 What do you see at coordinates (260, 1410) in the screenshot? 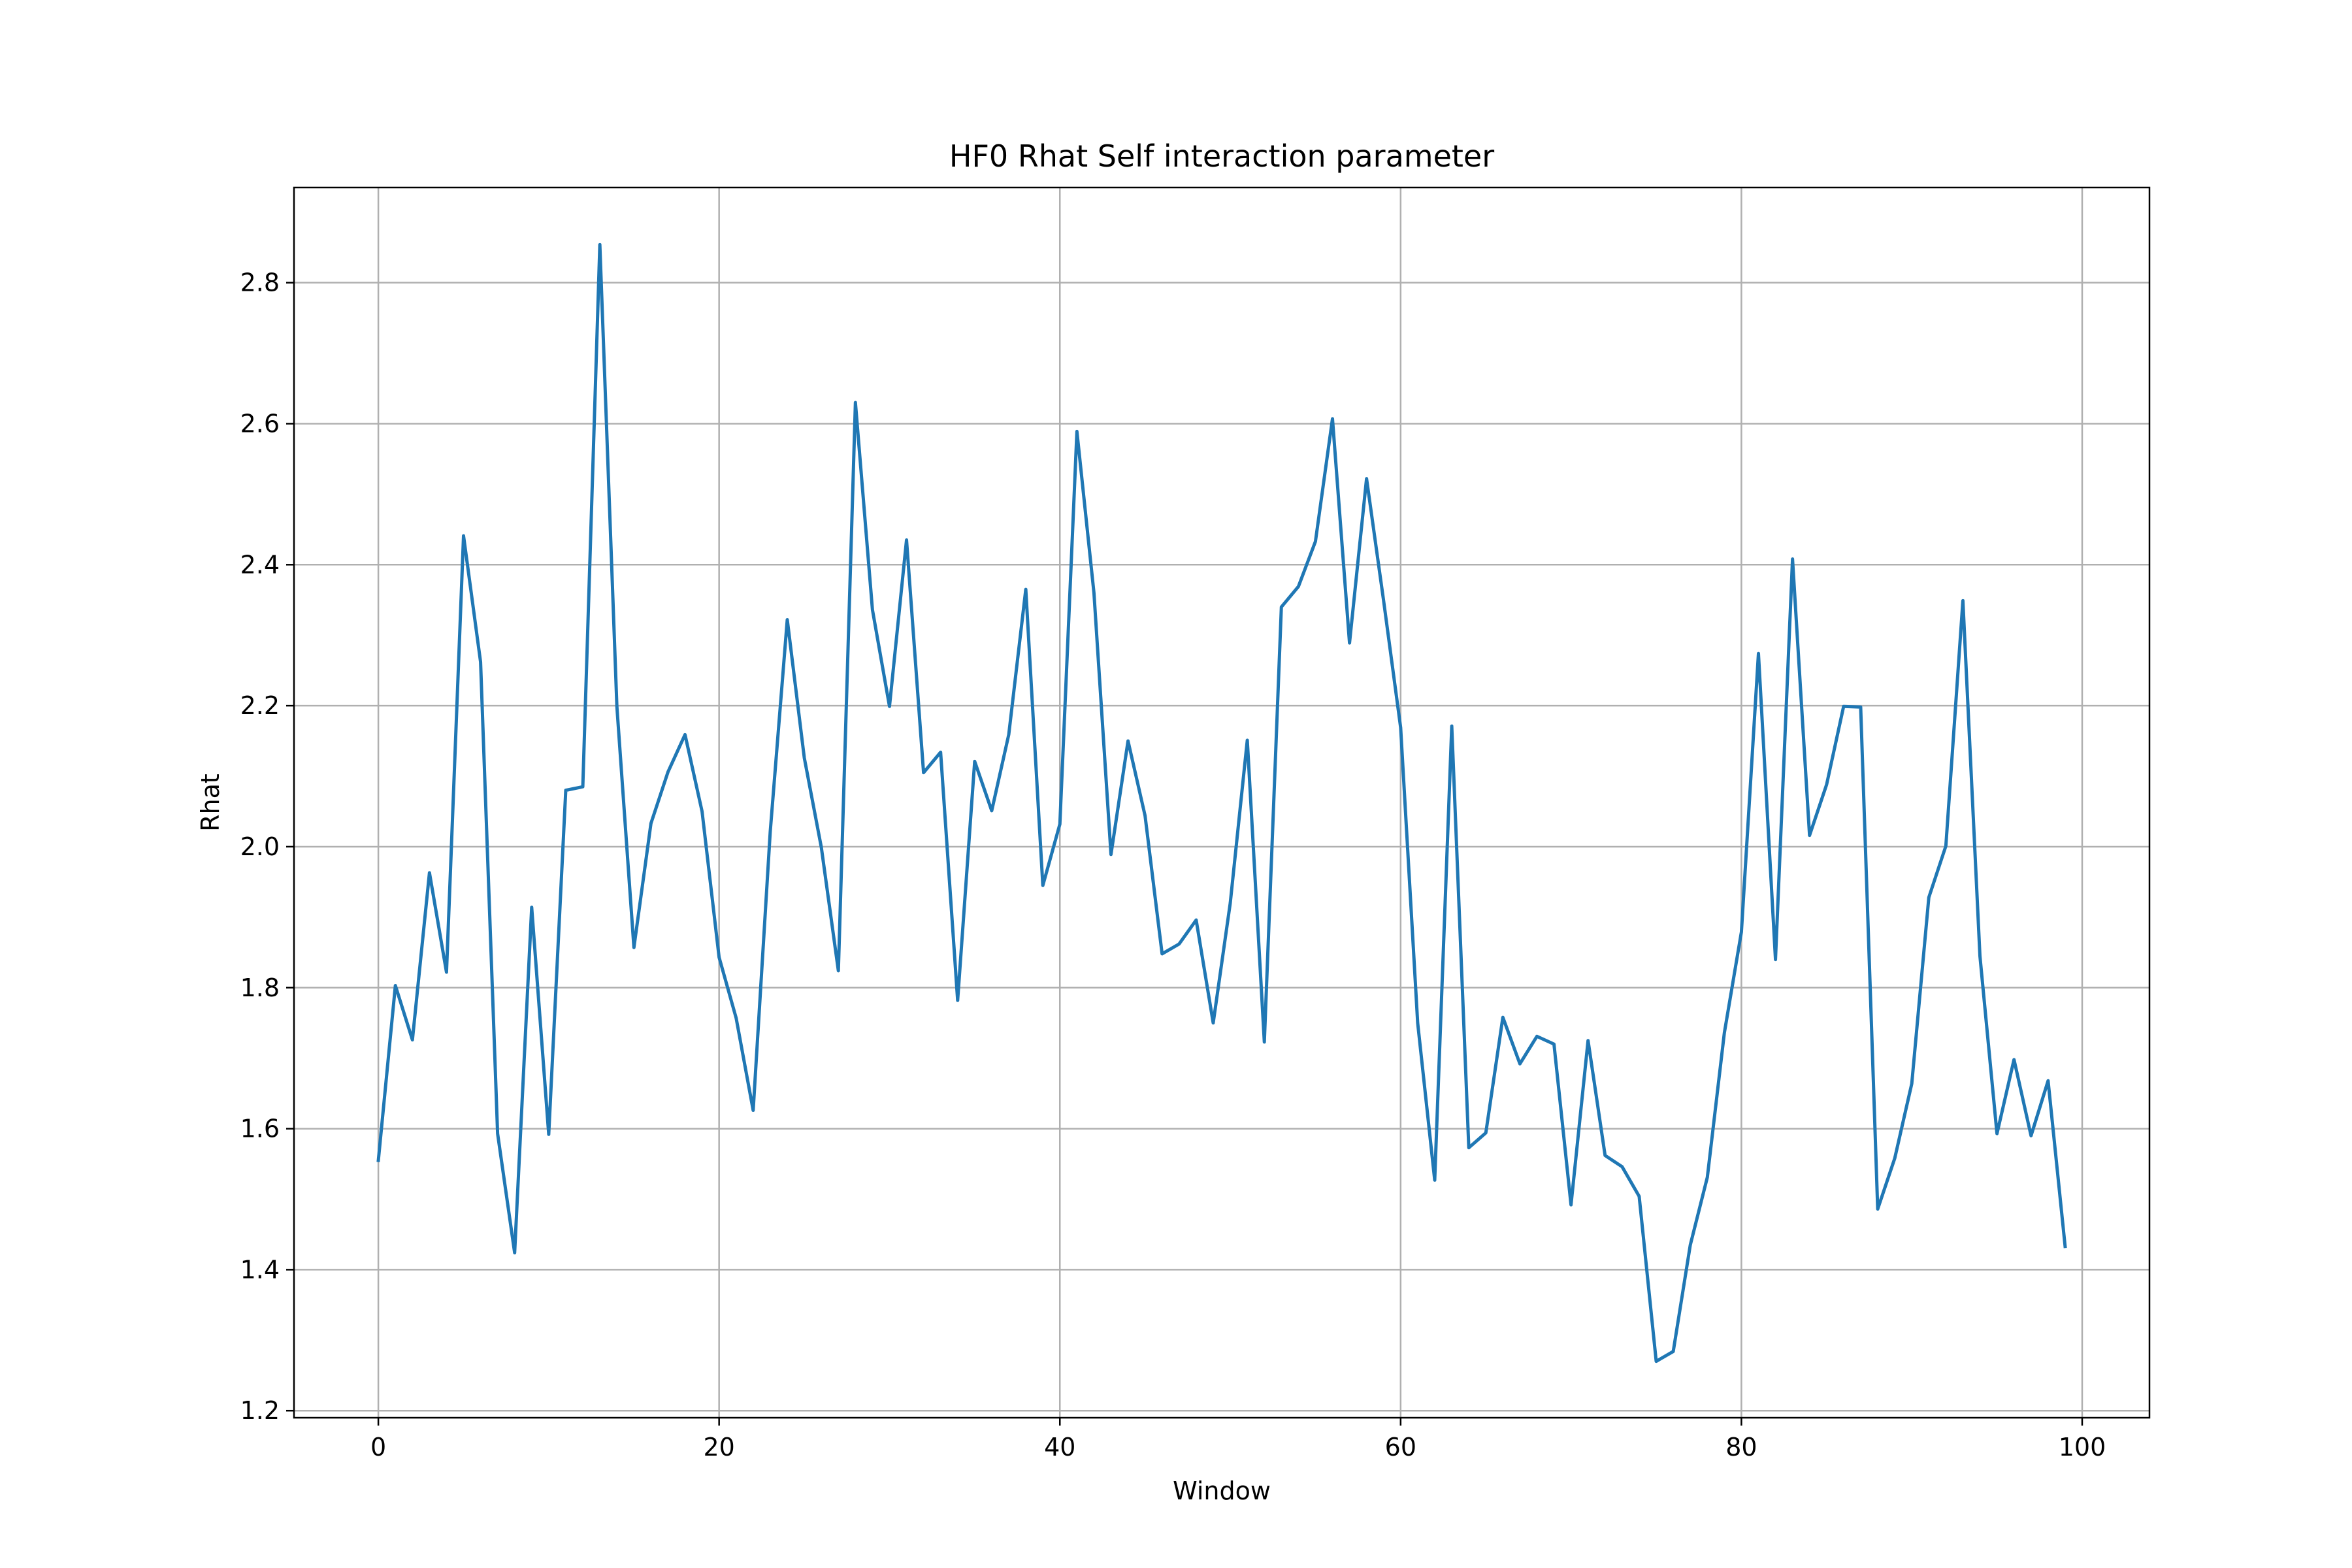
I see `y-tick-label: 1.2` at bounding box center [260, 1410].